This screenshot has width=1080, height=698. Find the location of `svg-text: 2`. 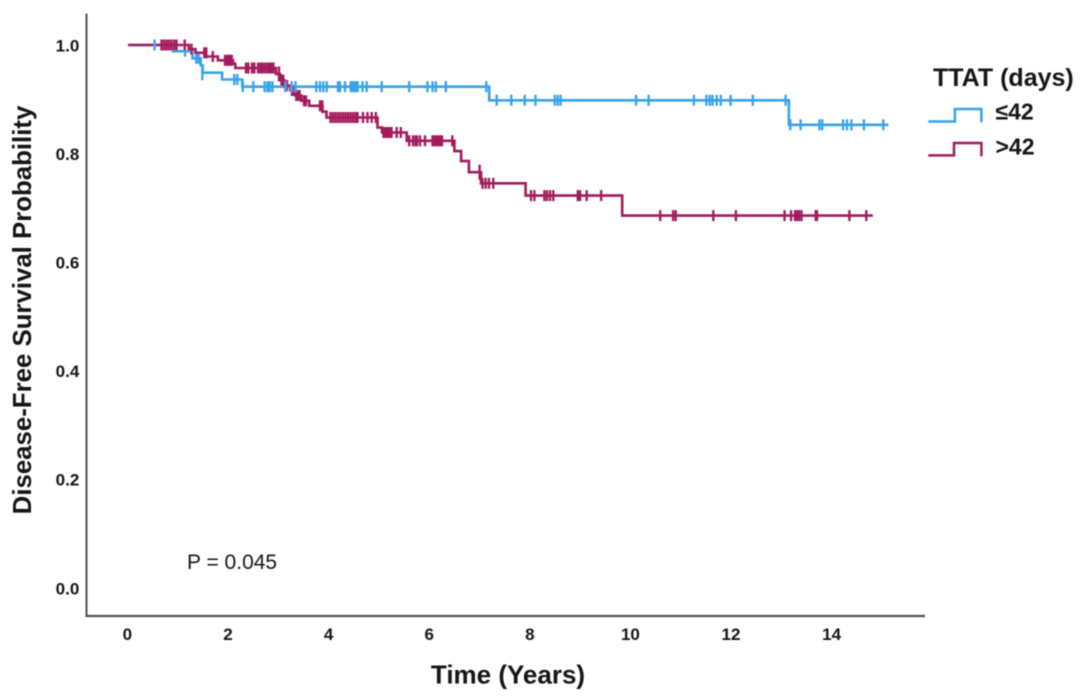

svg-text: 2 is located at coordinates (227, 634).